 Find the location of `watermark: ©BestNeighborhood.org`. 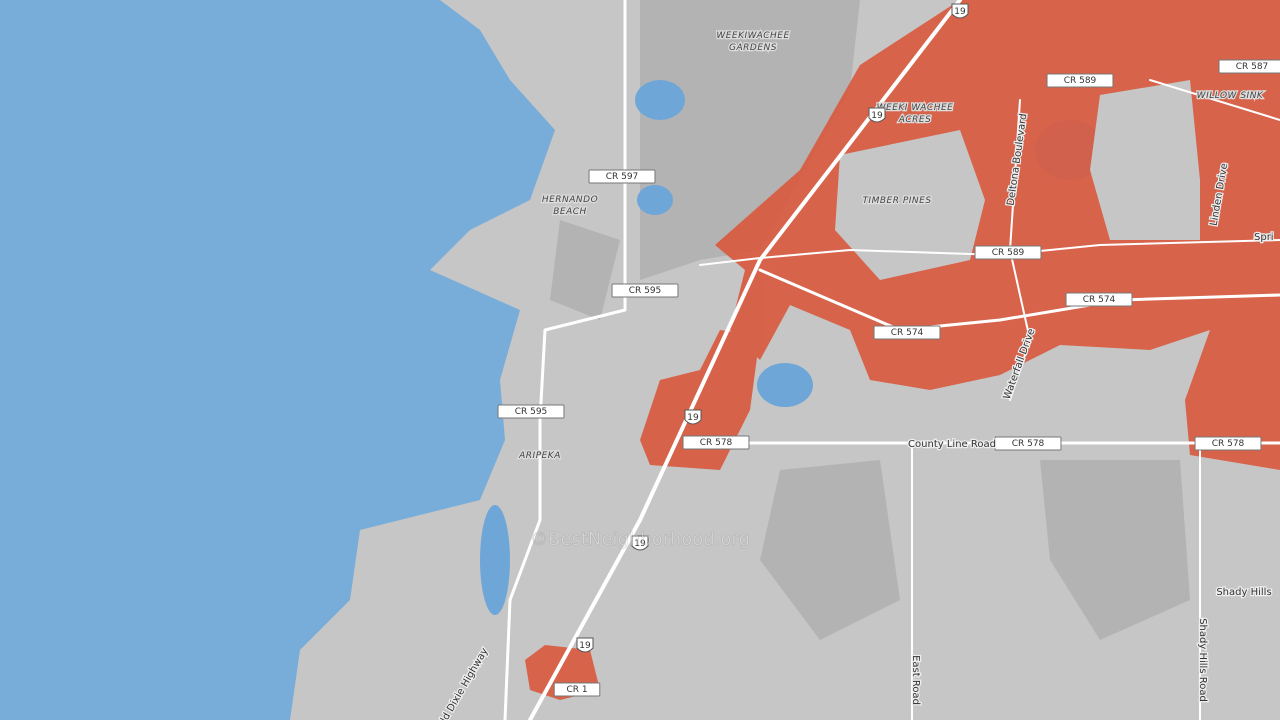

watermark: ©BestNeighborhood.org is located at coordinates (640, 539).